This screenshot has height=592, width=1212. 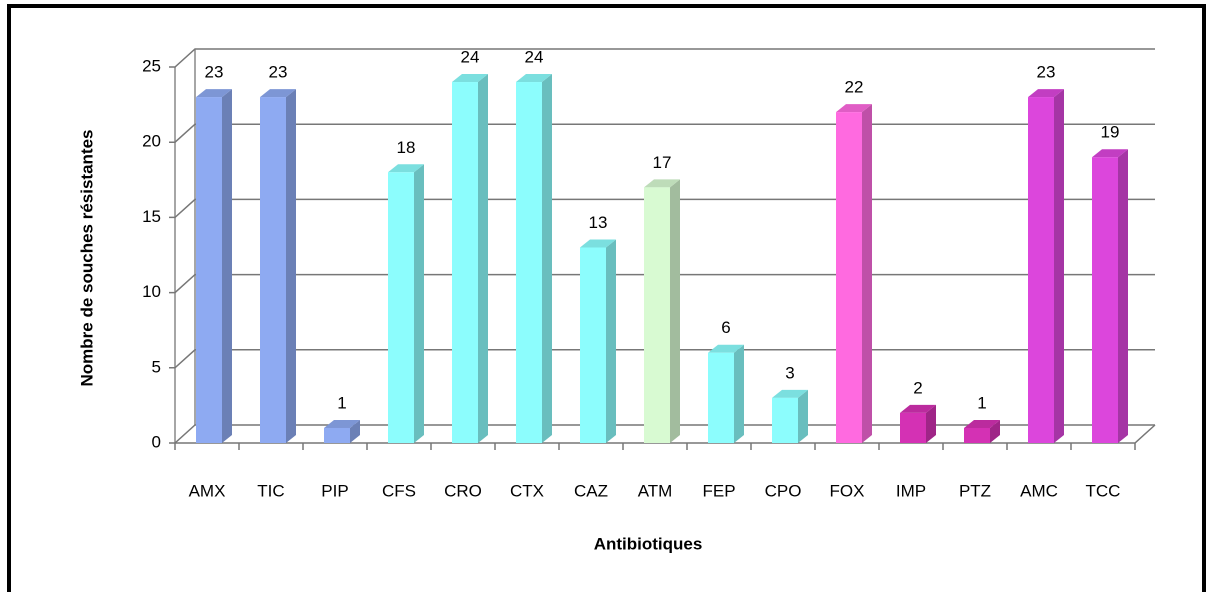 What do you see at coordinates (270, 490) in the screenshot?
I see `x-tick-label: TIC` at bounding box center [270, 490].